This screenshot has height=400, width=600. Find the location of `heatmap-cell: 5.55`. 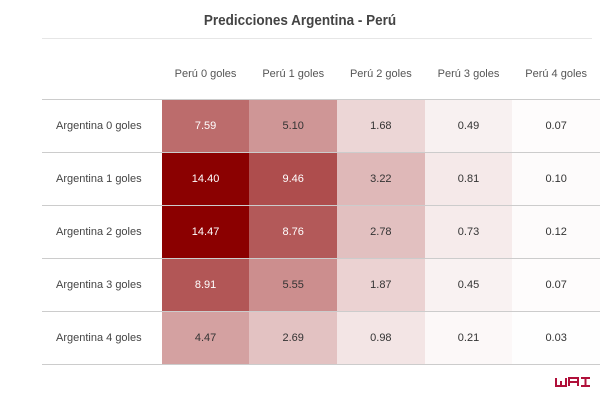

heatmap-cell: 5.55 is located at coordinates (293, 285).